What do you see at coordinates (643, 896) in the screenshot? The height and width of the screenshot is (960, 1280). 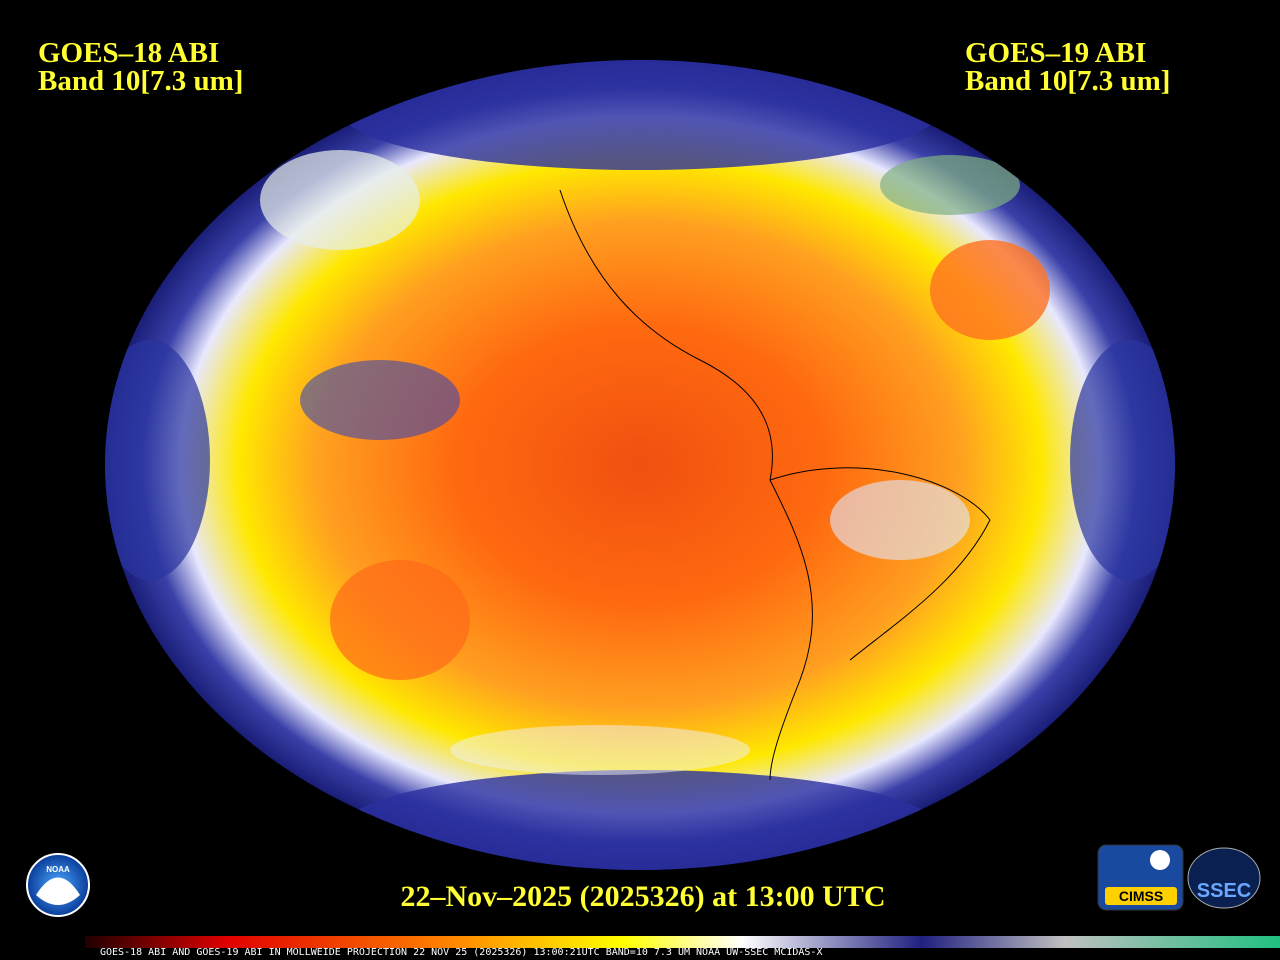 I see `timestamp: 22–Nov–2025 (2025326) at 13:00 UTC` at bounding box center [643, 896].